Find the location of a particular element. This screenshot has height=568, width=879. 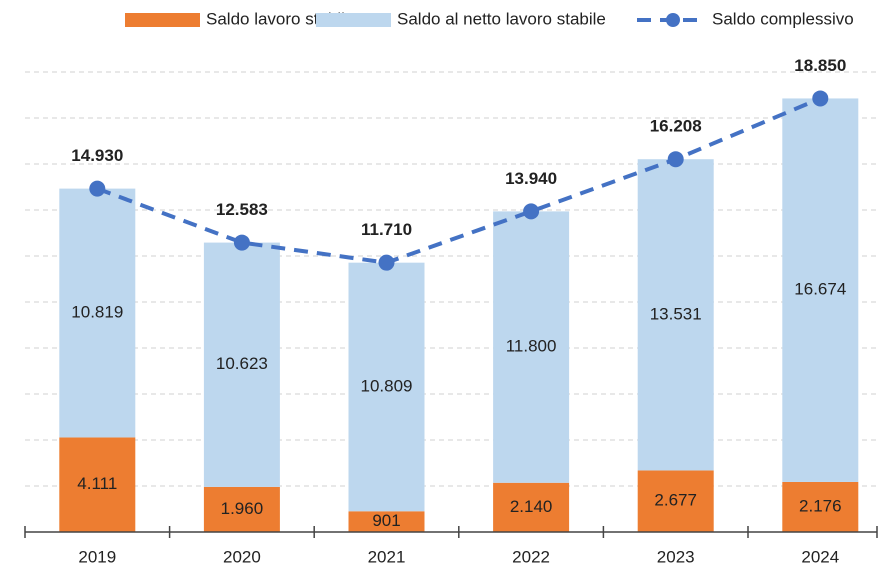

data-label: 2.176 is located at coordinates (820, 505).